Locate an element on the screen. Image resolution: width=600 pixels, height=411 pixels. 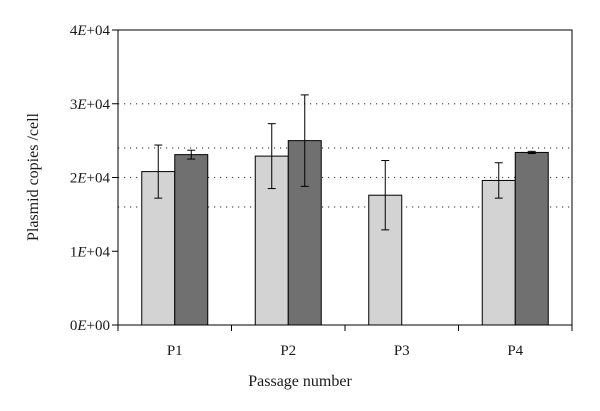
y-tick-label: 0E+00 is located at coordinates (90, 326).